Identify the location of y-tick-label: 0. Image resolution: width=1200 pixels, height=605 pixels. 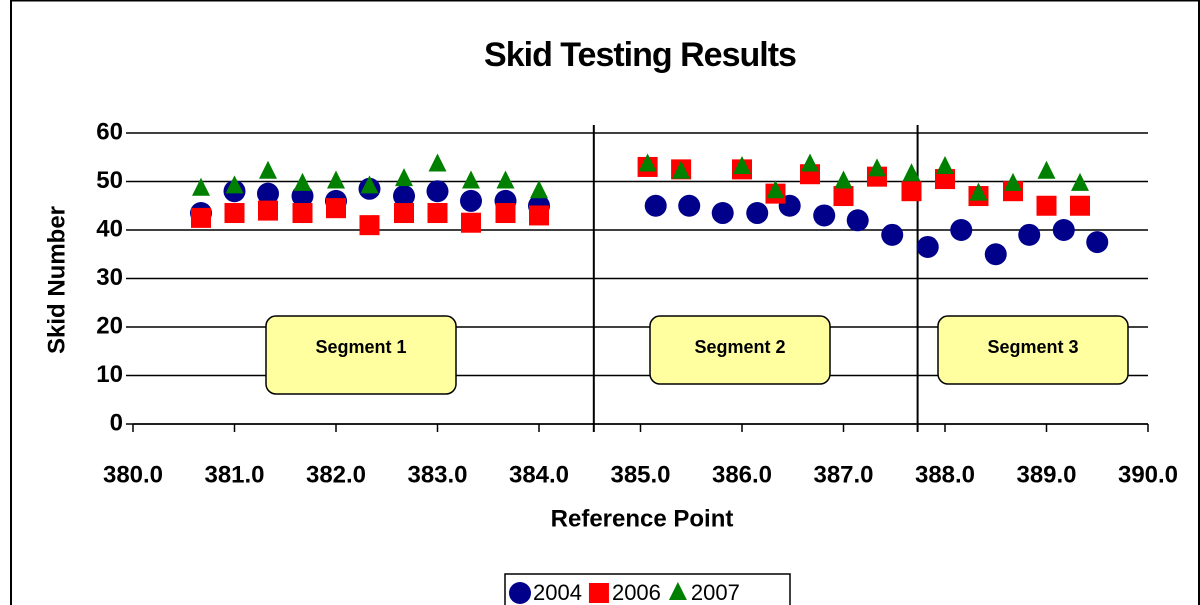
(116, 422).